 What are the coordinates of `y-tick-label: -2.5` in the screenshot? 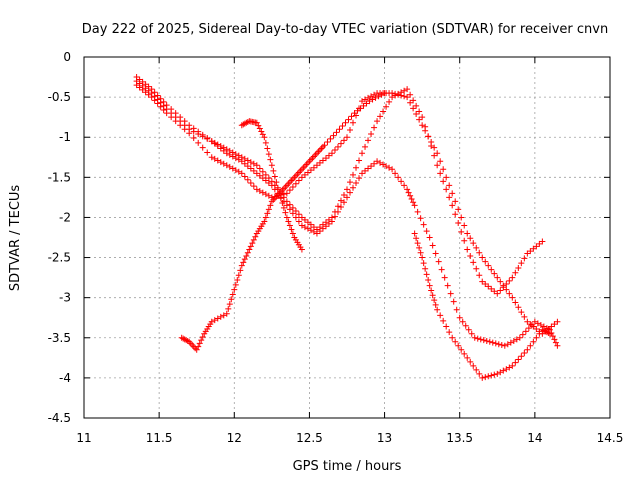 It's located at (59, 258).